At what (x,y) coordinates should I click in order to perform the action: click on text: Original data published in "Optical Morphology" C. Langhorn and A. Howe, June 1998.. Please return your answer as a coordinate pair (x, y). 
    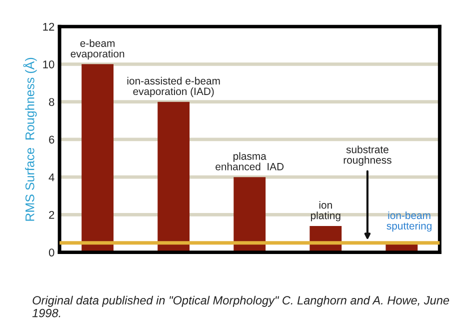
    Looking at the image, I should click on (241, 307).